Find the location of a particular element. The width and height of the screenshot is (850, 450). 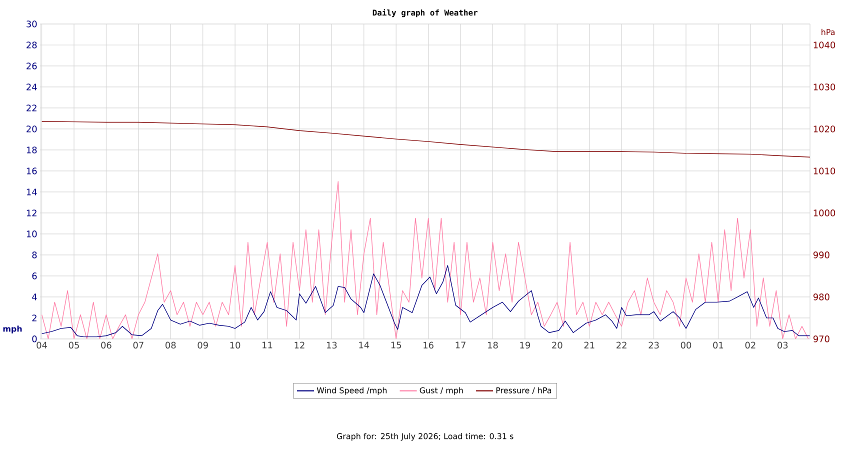

x-tick-label: 11 is located at coordinates (267, 345).